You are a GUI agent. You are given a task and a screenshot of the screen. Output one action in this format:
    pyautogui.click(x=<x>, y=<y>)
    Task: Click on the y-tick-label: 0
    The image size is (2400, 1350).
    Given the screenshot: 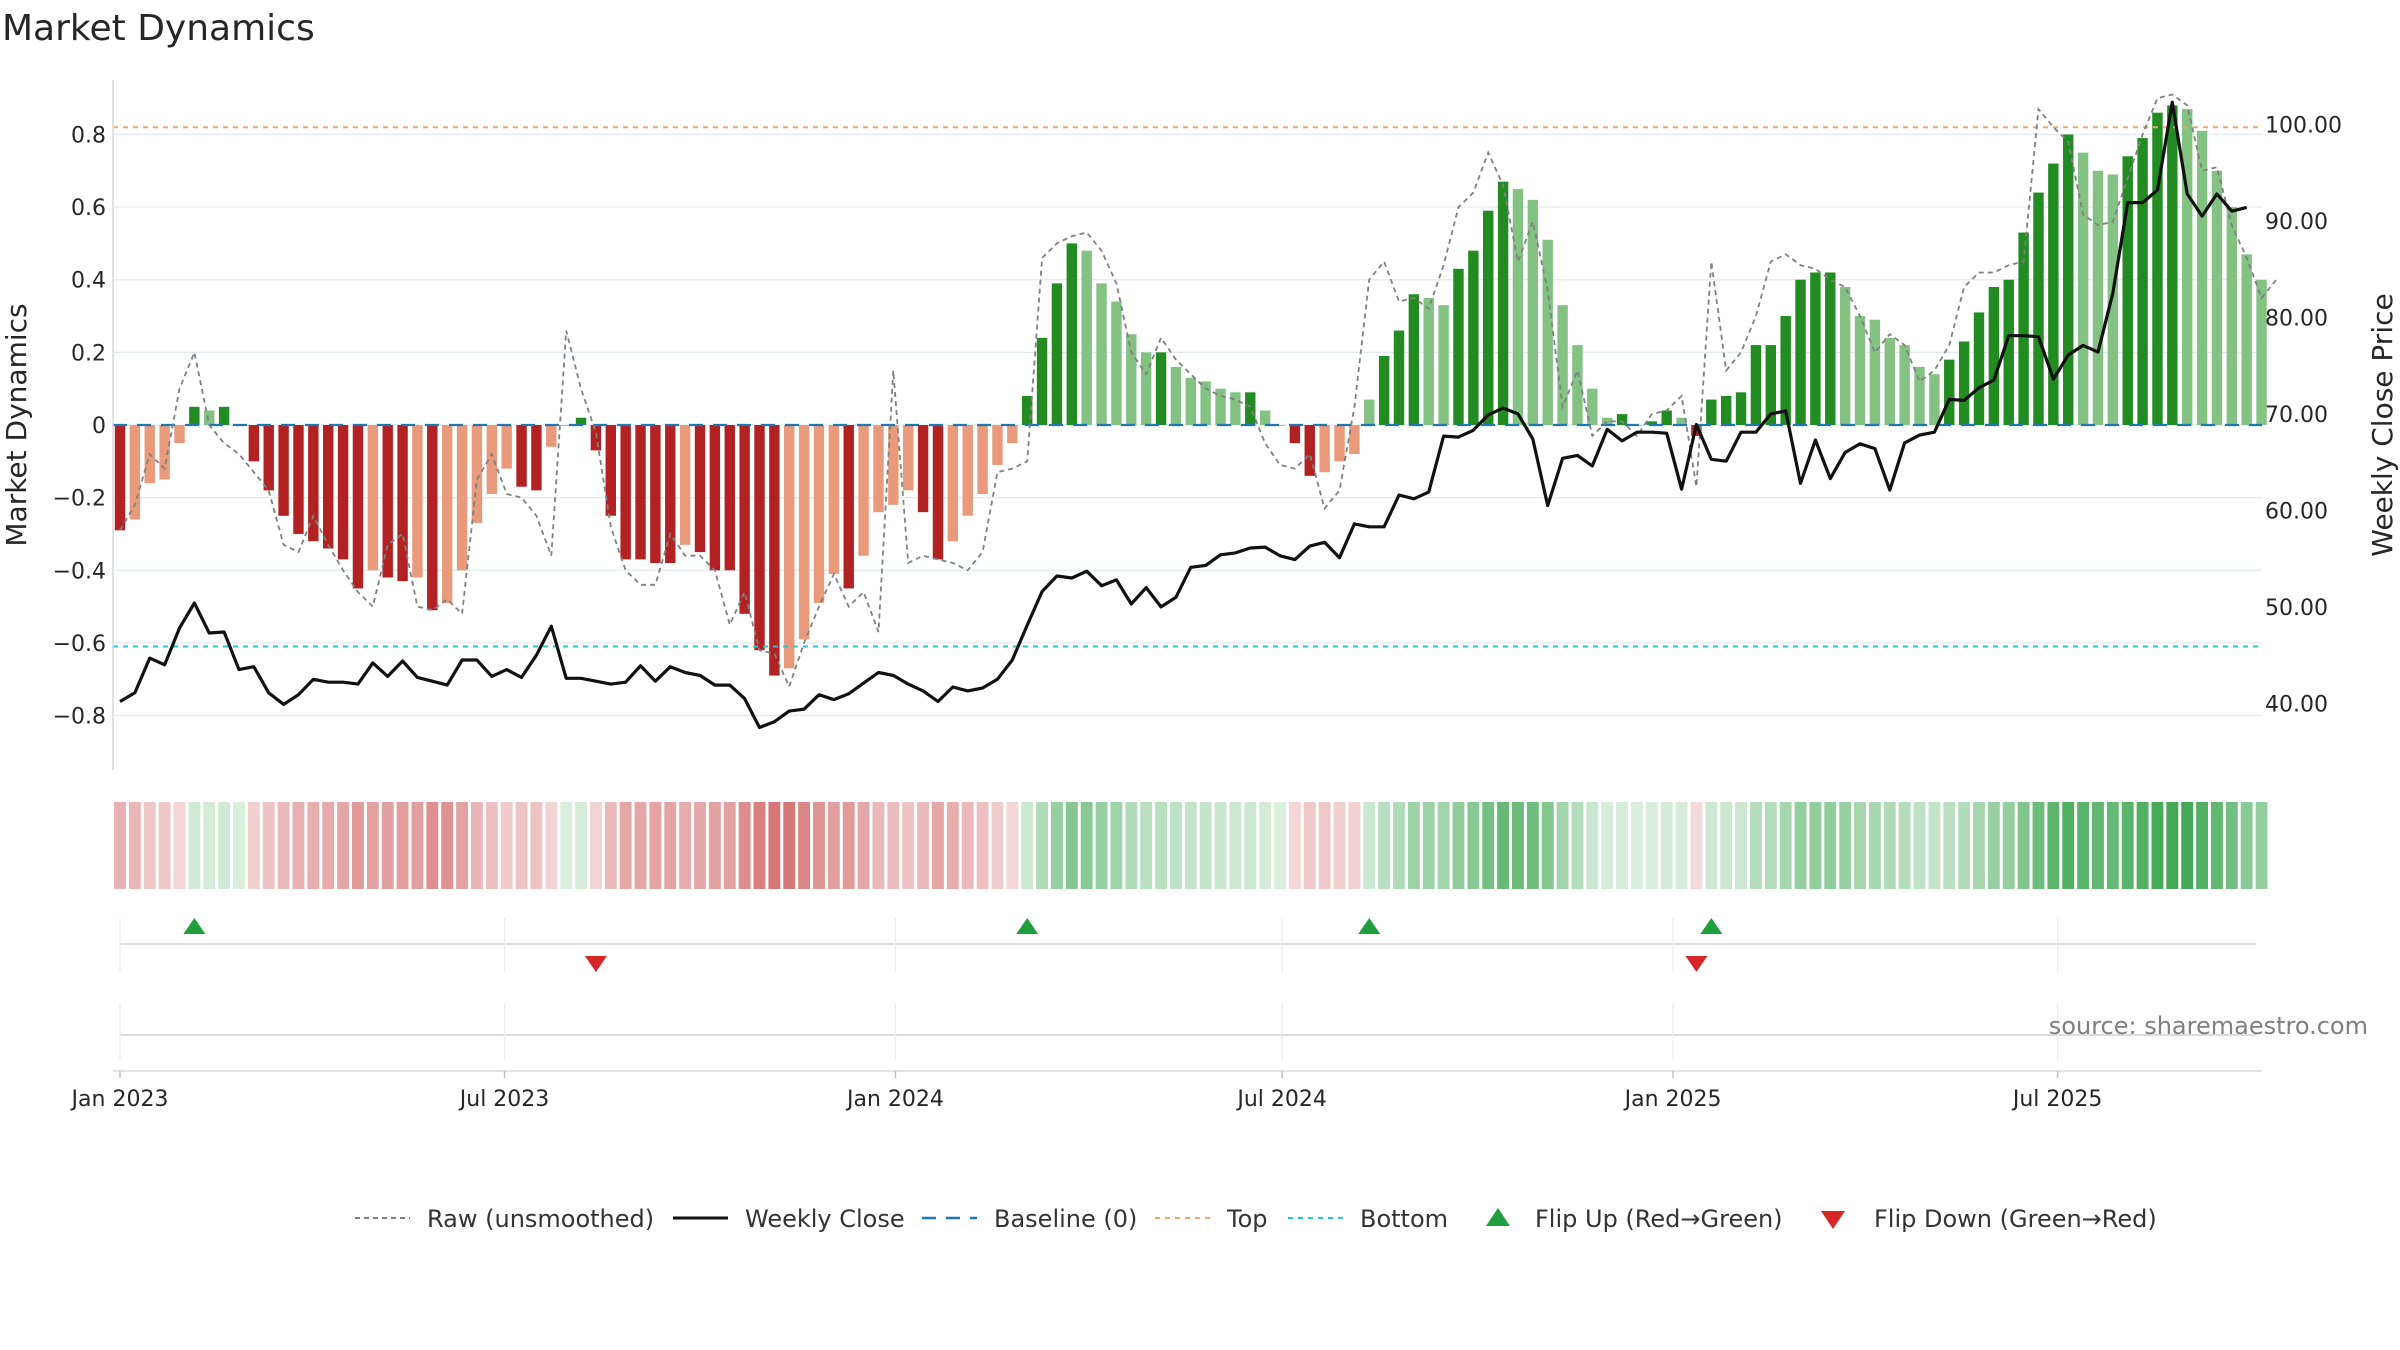 What is the action you would take?
    pyautogui.click(x=99, y=426)
    